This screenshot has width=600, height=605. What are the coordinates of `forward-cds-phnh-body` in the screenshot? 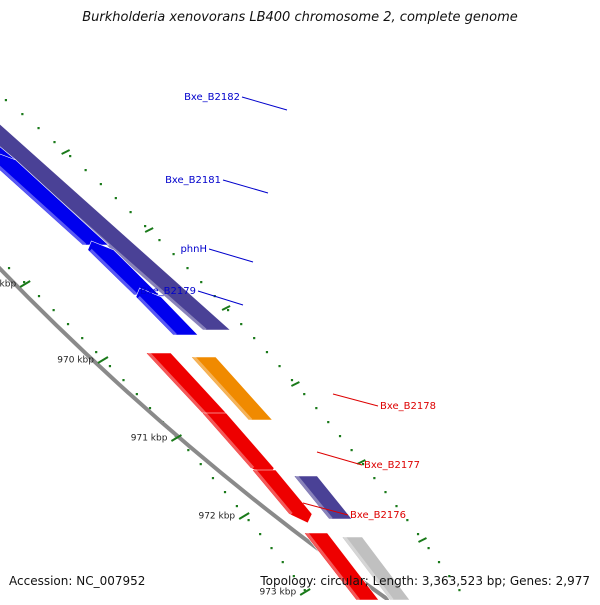 It's located at (55, 199).